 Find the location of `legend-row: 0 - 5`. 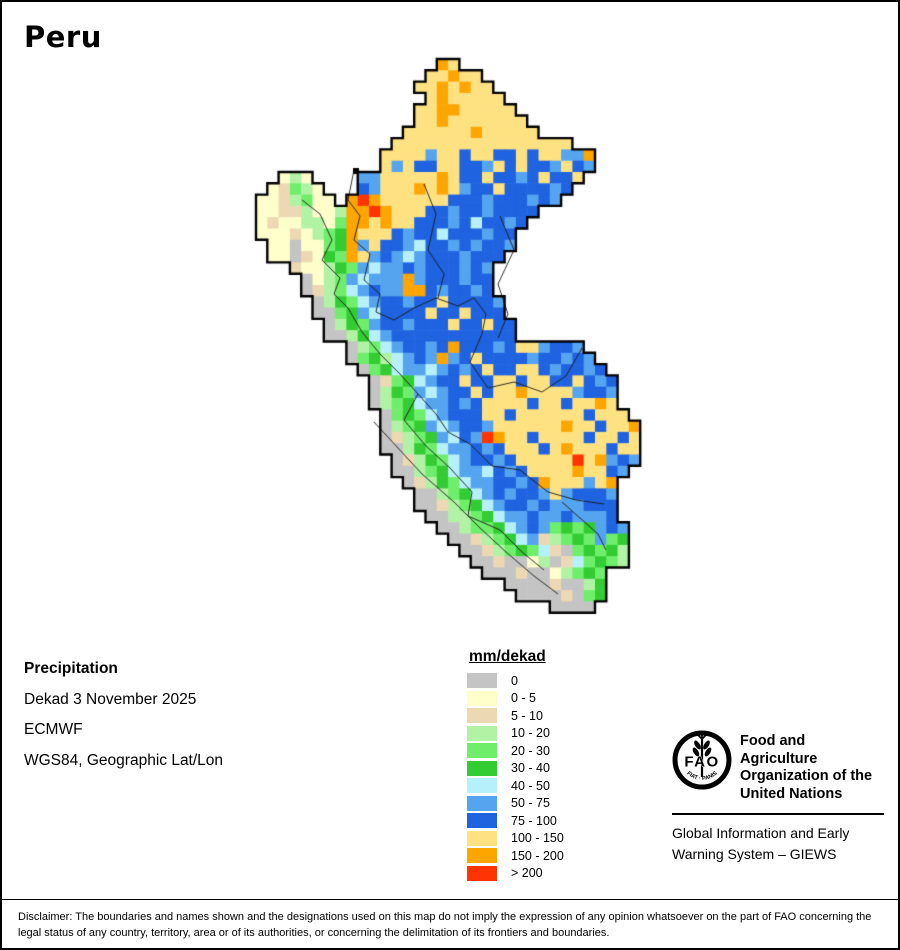

legend-row: 0 - 5 is located at coordinates (567, 698).